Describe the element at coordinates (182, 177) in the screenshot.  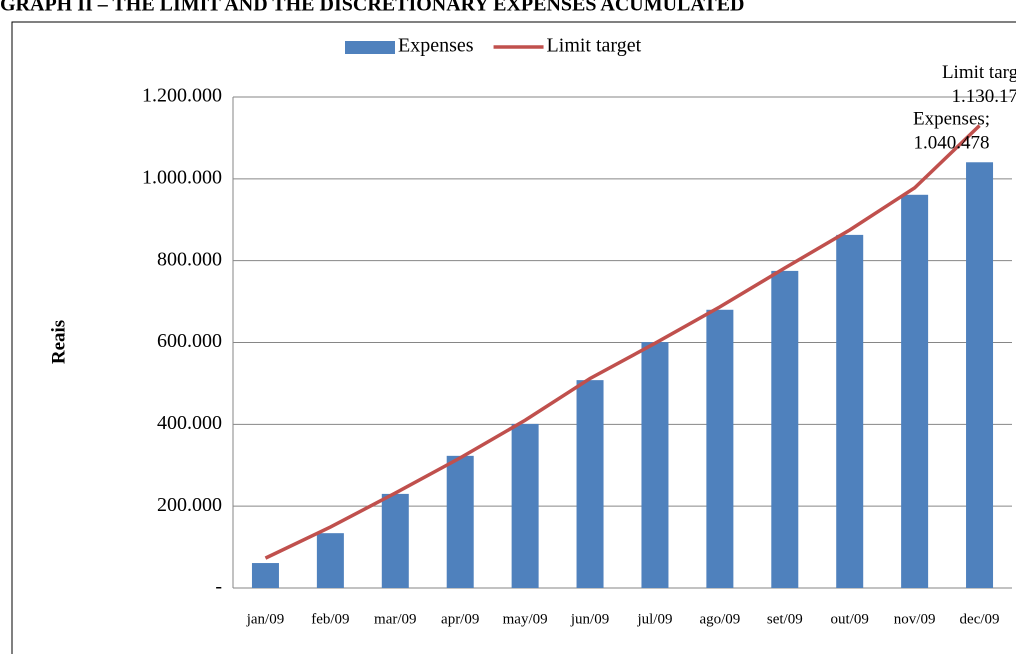
I see `y-tick-label: 1.000.000` at that location.